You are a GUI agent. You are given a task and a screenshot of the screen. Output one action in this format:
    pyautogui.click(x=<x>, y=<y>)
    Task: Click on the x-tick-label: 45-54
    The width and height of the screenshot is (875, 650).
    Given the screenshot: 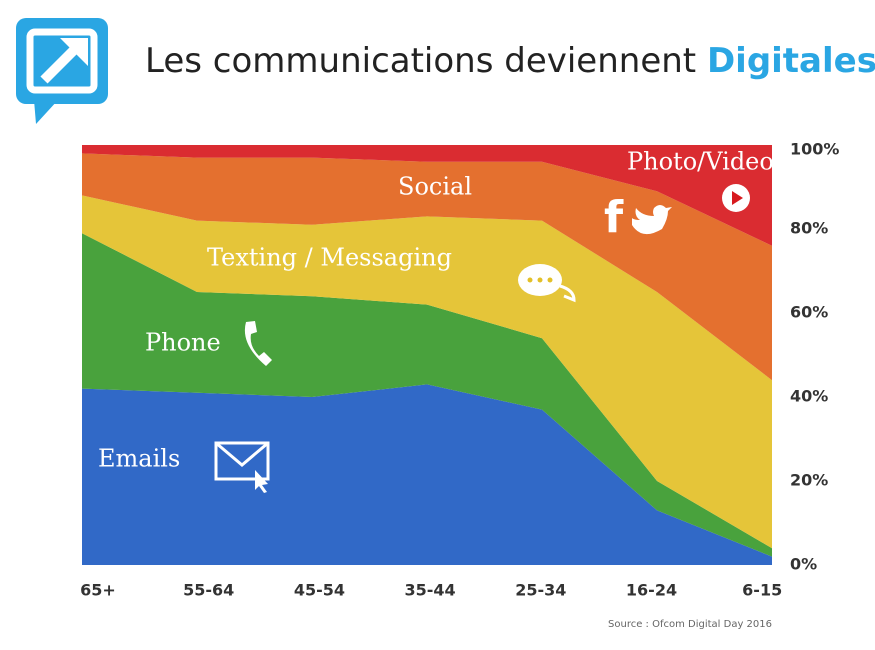 What is the action you would take?
    pyautogui.click(x=319, y=590)
    